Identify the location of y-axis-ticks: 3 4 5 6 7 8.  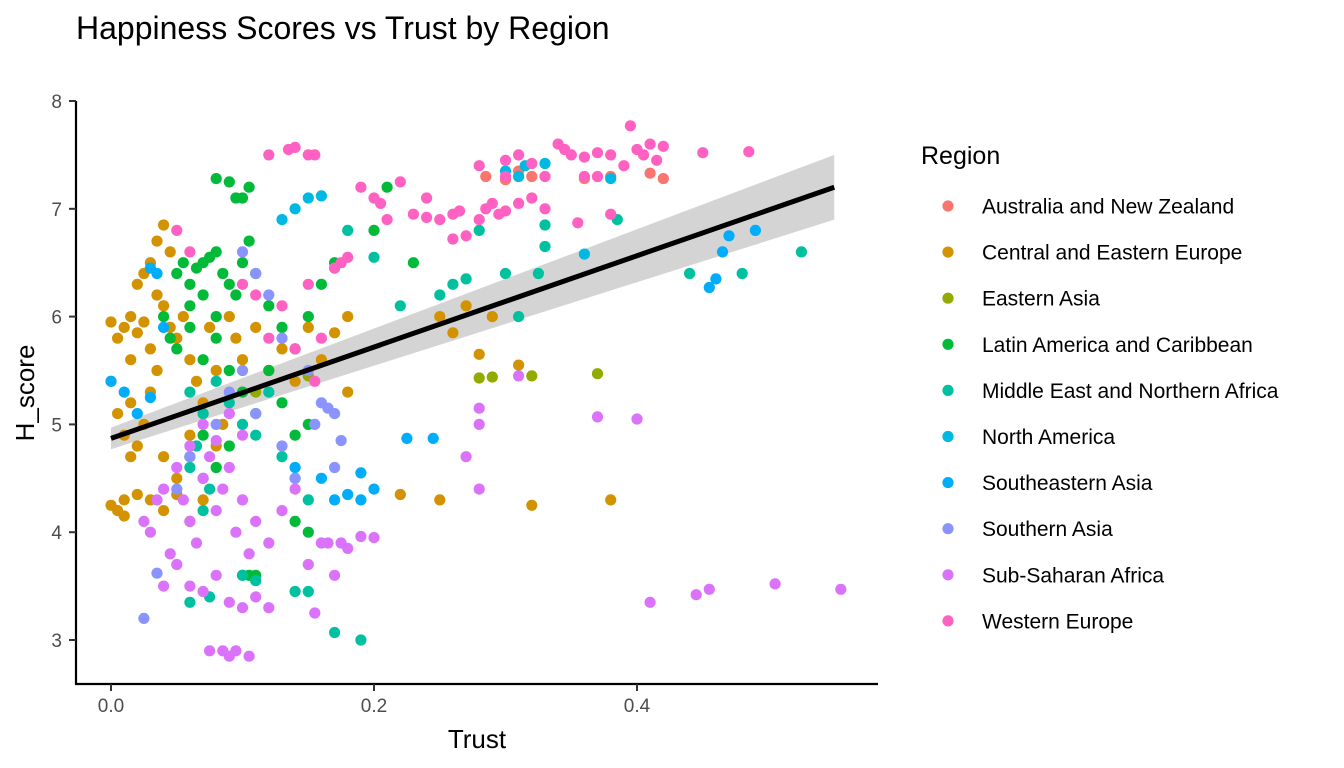
(63, 372).